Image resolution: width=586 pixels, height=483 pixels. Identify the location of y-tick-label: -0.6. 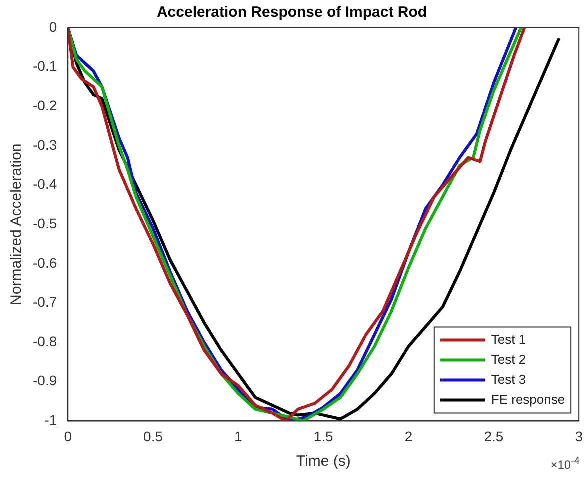
(45, 262).